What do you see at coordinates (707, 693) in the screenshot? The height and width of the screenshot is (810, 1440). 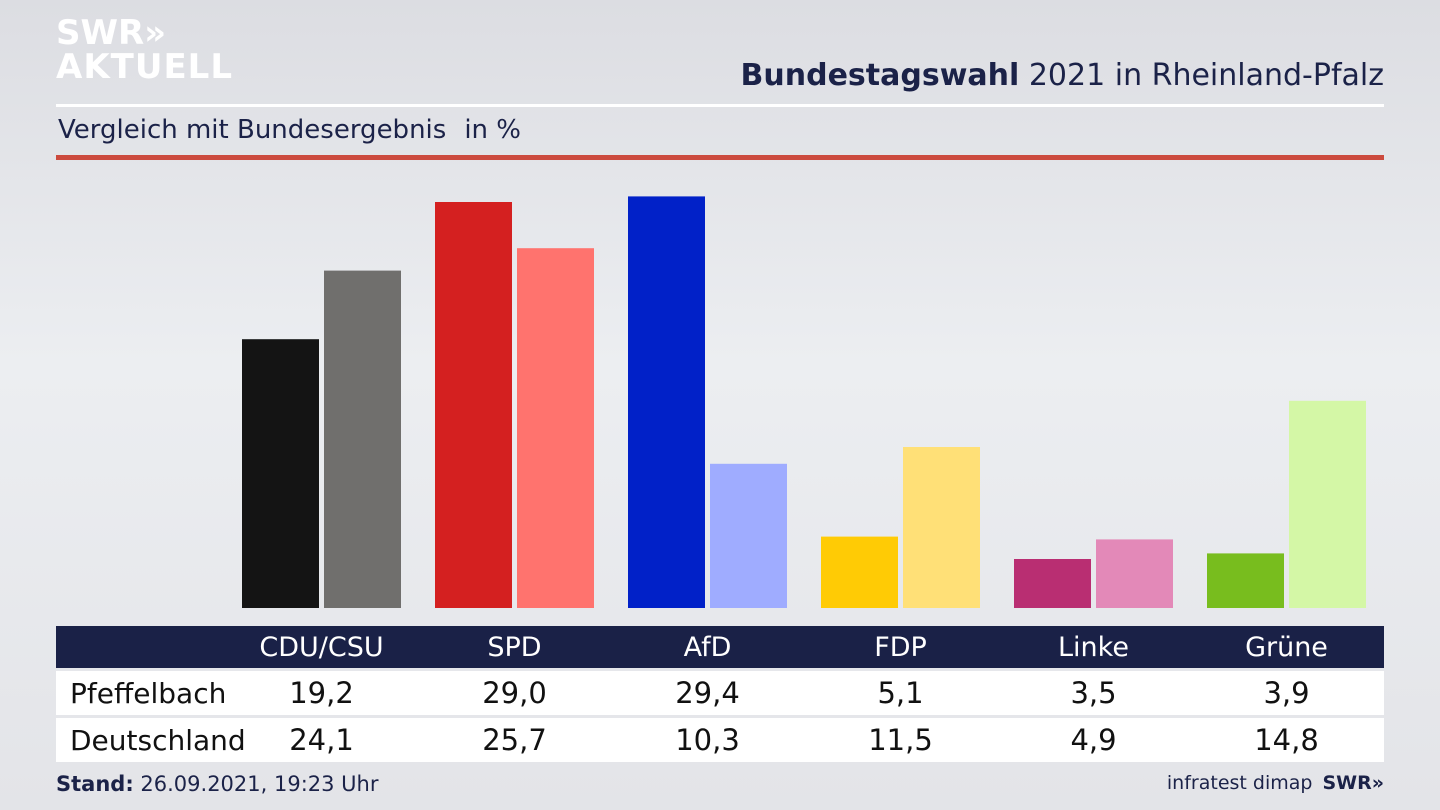 I see `value-afd-pfeffelbach: 29,4` at bounding box center [707, 693].